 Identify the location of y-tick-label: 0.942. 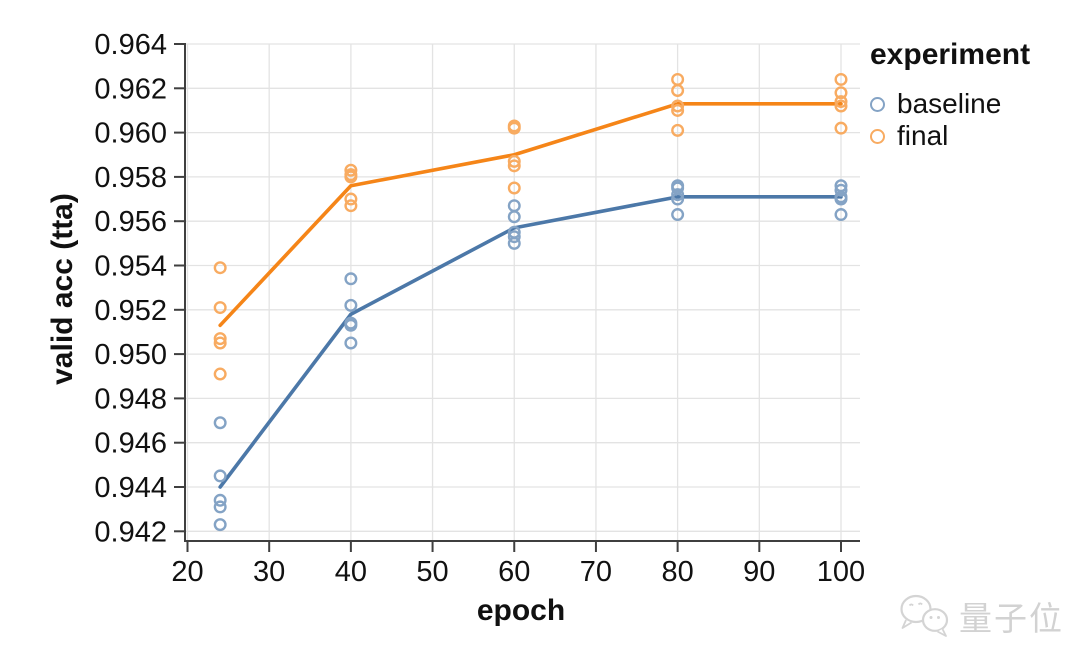
(130, 532).